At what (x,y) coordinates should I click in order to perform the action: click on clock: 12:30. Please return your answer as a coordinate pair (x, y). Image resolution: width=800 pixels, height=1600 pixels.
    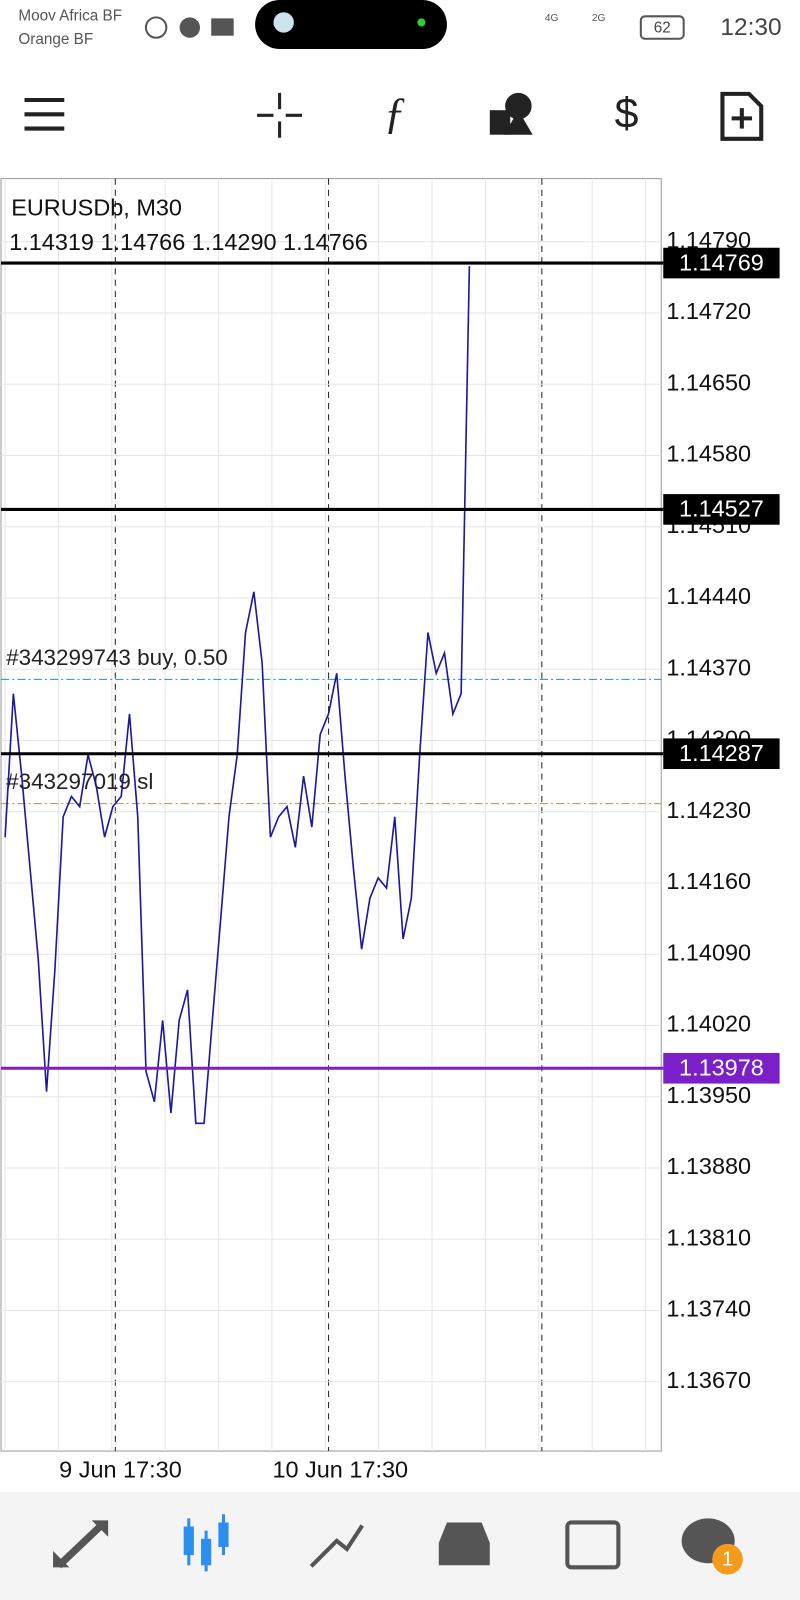
    Looking at the image, I should click on (750, 27).